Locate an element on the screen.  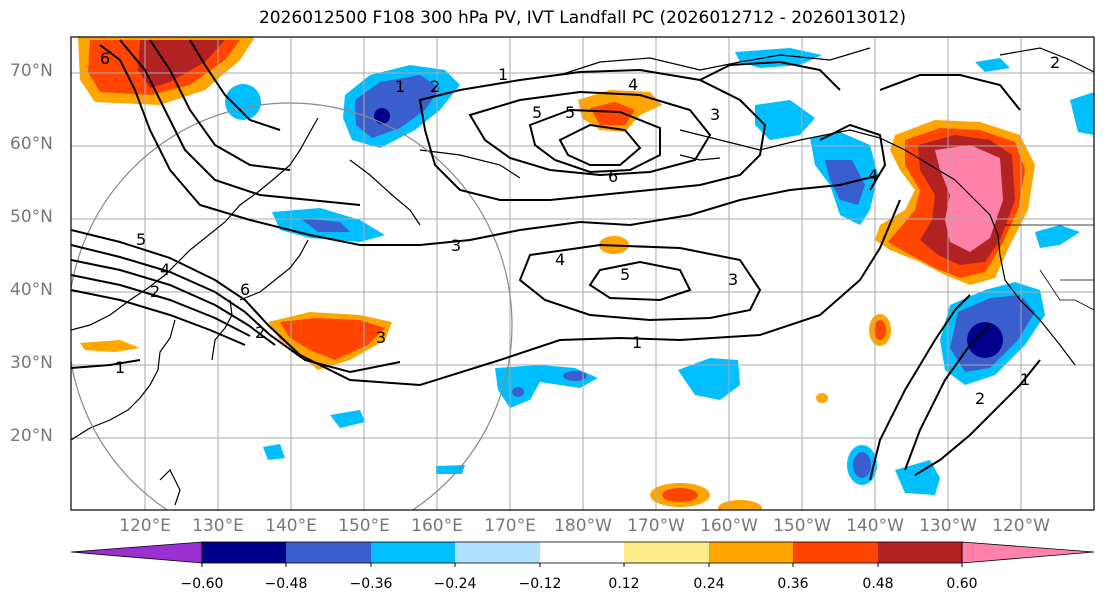
colorbar-label: −0.24 is located at coordinates (455, 584).